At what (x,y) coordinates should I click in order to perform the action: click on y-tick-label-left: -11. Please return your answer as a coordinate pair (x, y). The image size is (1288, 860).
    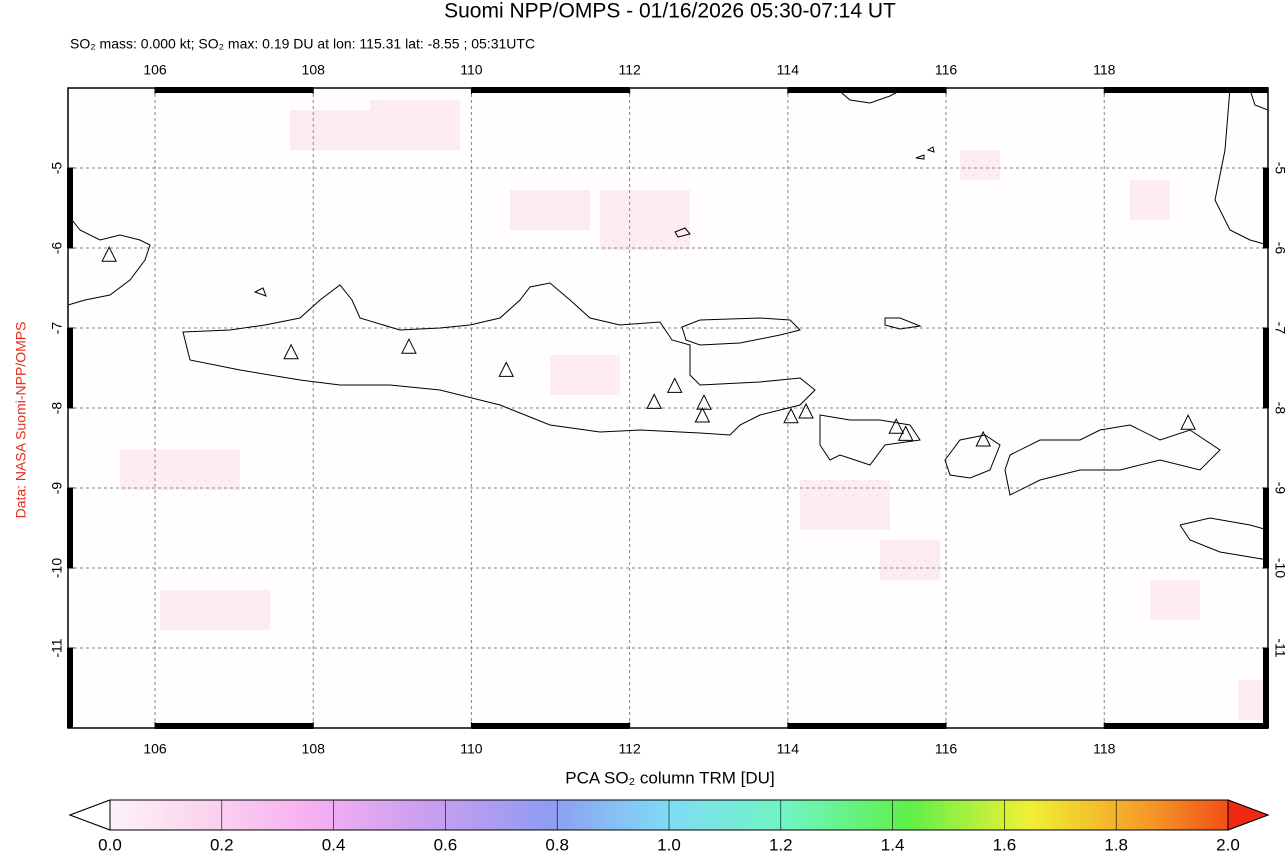
    Looking at the image, I should click on (57, 647).